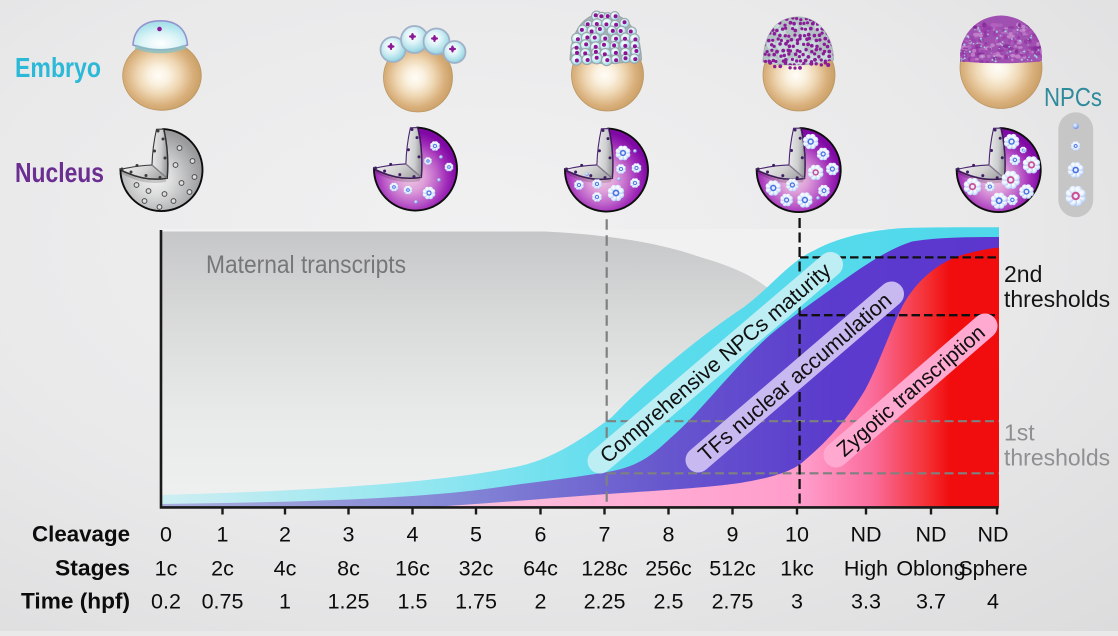 The width and height of the screenshot is (1118, 636). Describe the element at coordinates (166, 569) in the screenshot. I see `svg-text: 1c` at that location.